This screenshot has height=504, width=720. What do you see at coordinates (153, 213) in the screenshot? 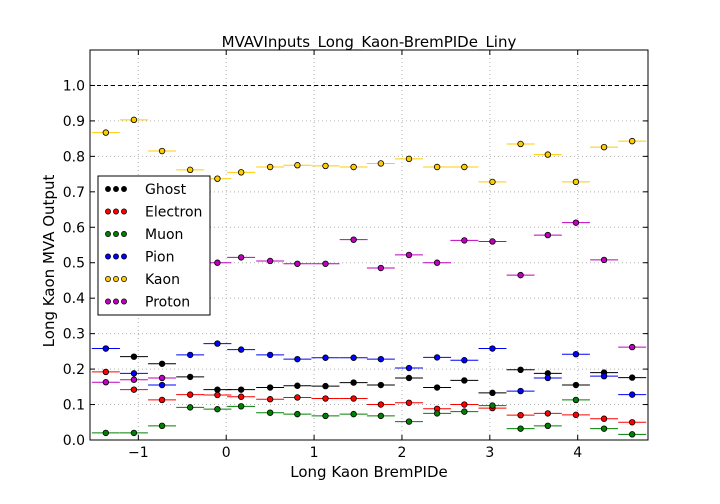
I see `legend-item-electron: Electron` at bounding box center [153, 213].